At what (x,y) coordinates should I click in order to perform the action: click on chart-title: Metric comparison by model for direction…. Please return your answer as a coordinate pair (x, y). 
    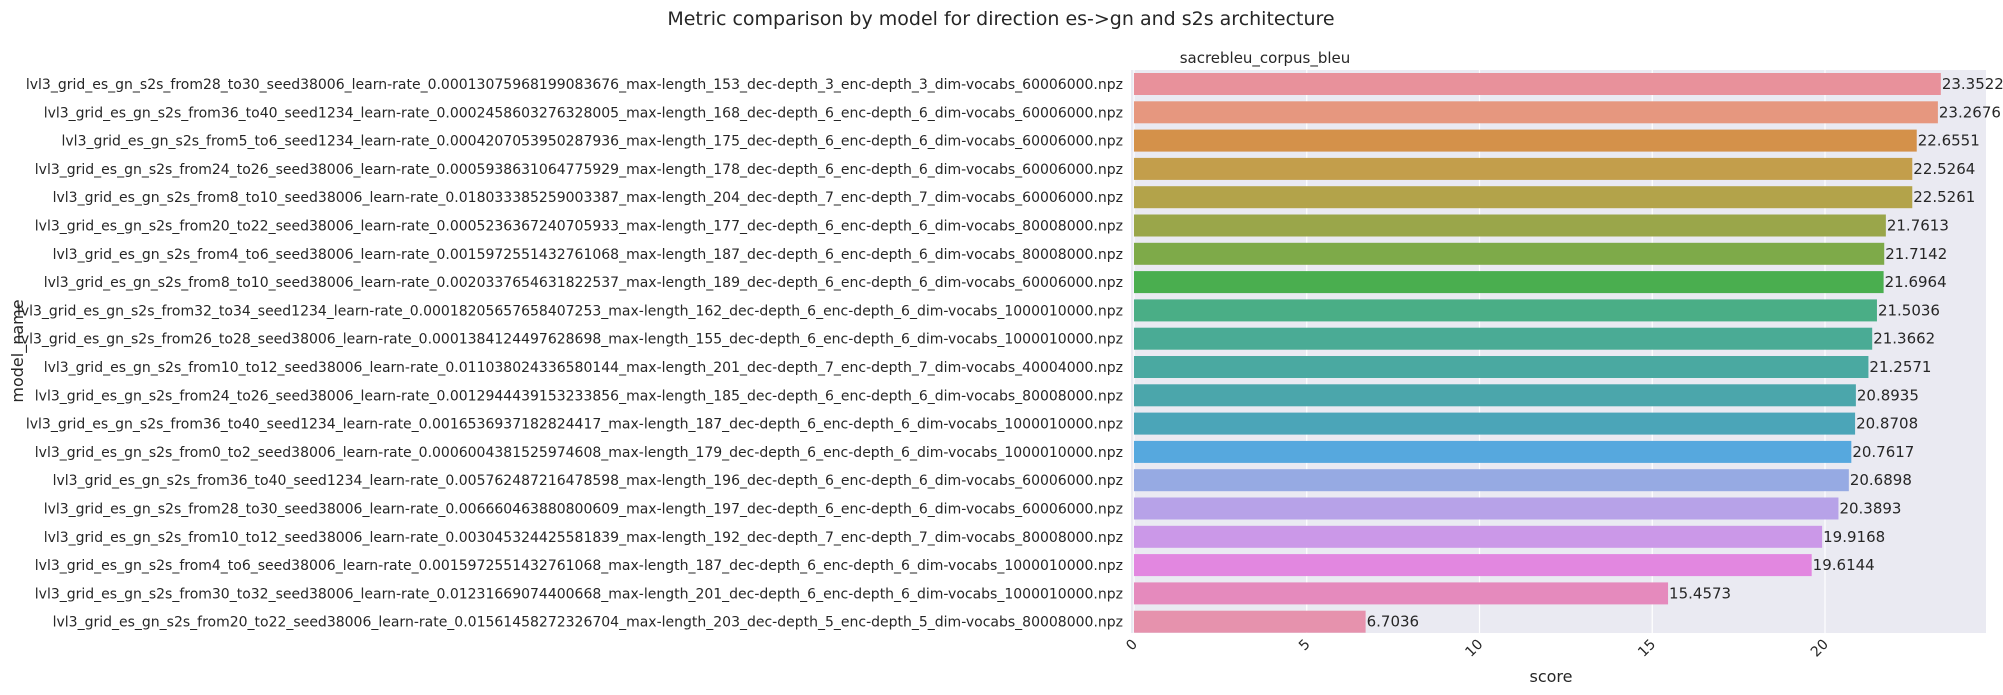
    Looking at the image, I should click on (1000, 19).